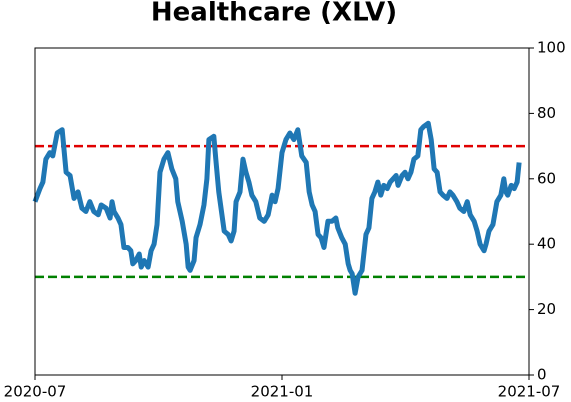  What do you see at coordinates (35, 392) in the screenshot?
I see `x-tick-label: 2020-07` at bounding box center [35, 392].